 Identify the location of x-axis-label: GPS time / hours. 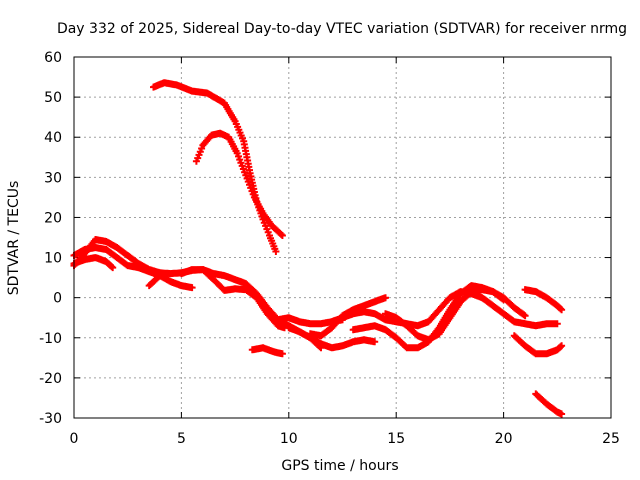
(339, 466).